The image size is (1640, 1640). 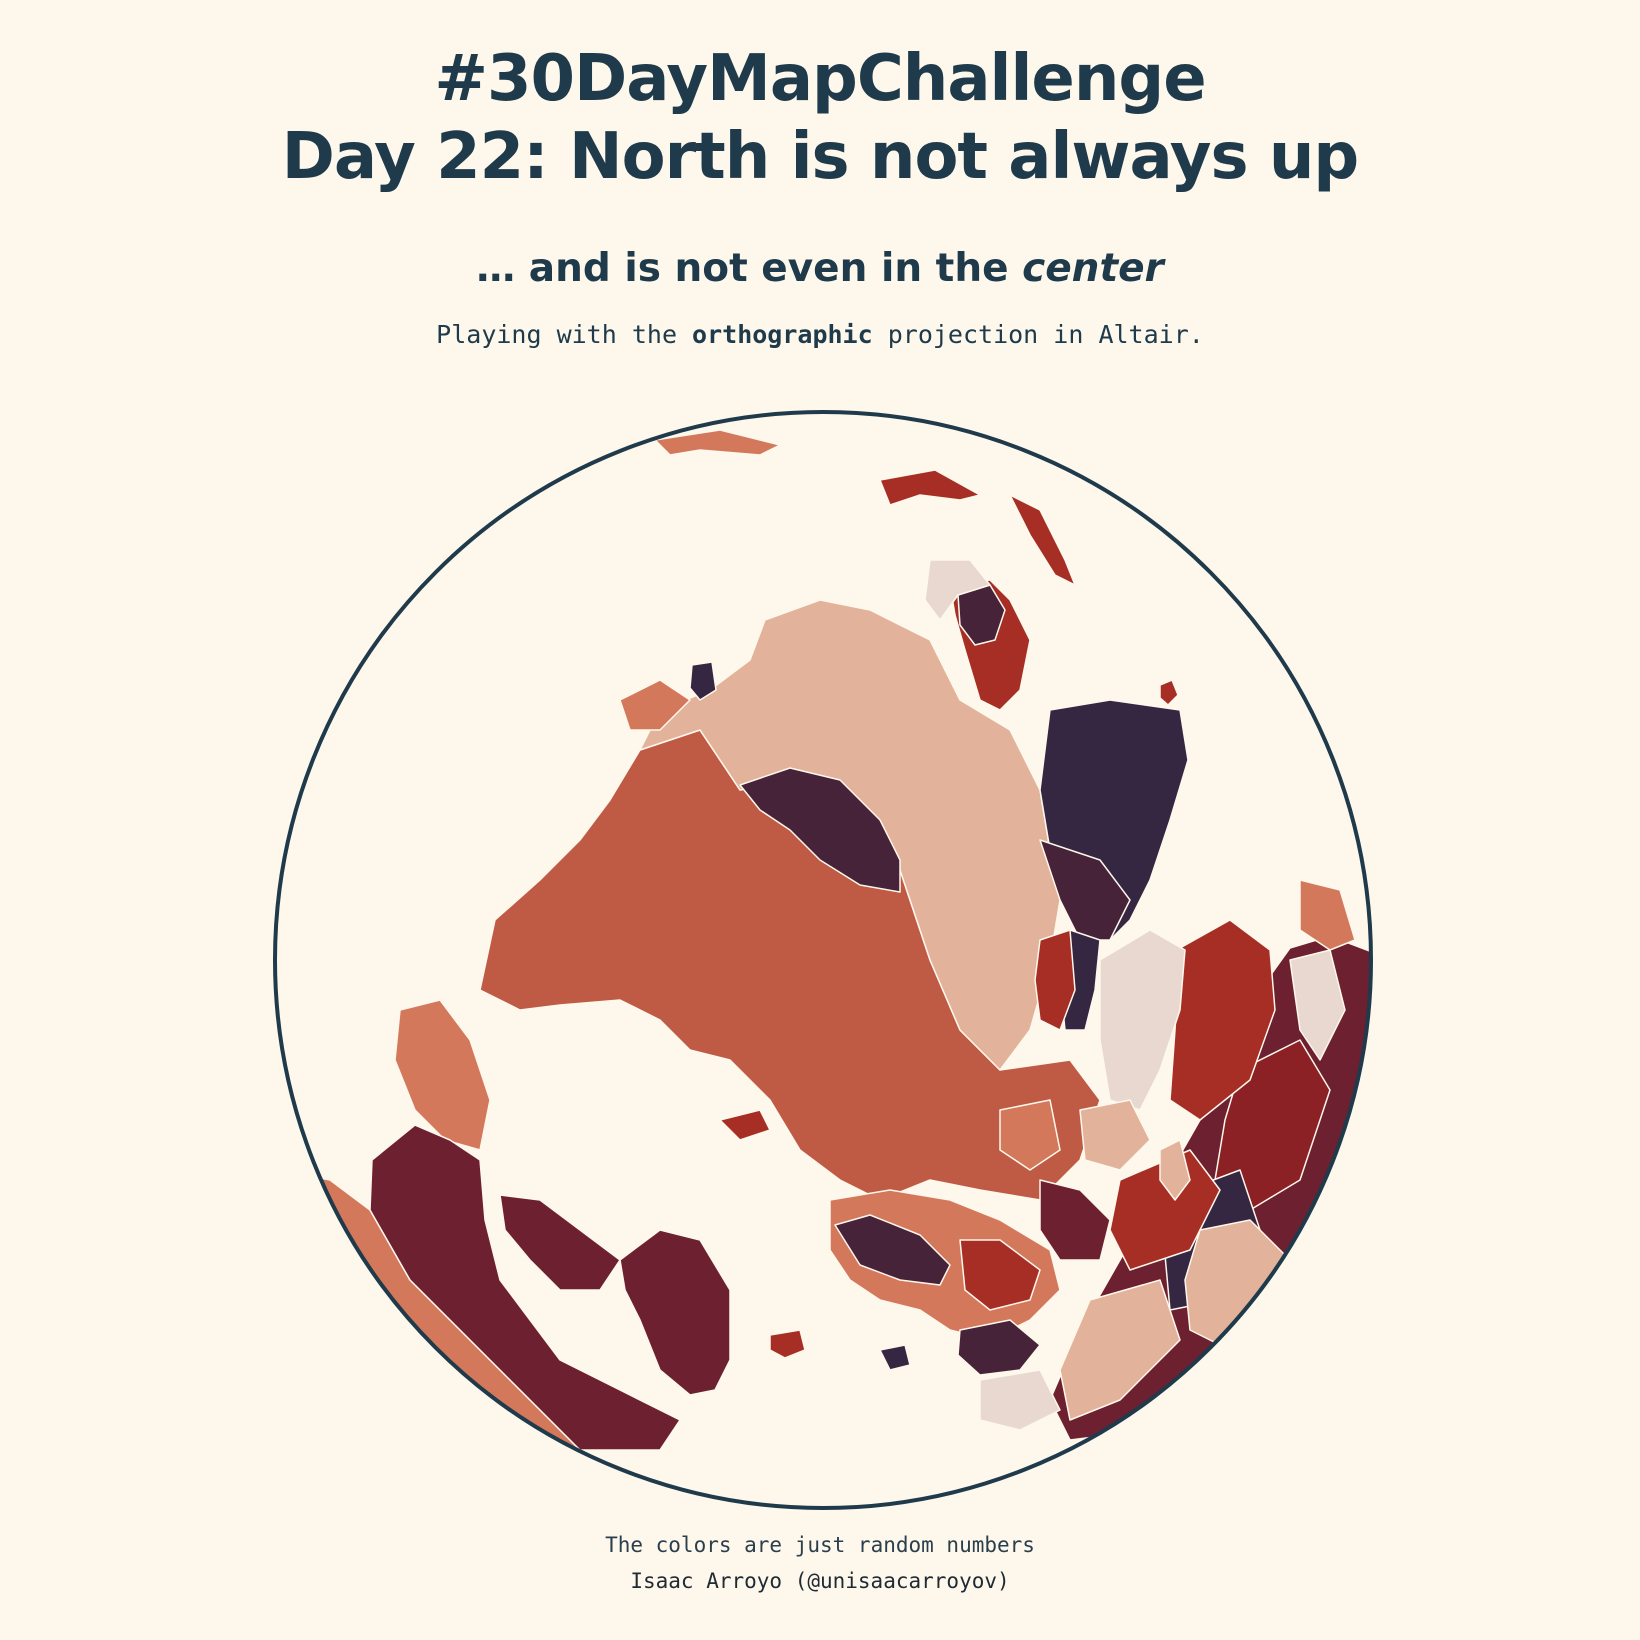 What do you see at coordinates (787, 1344) in the screenshot?
I see `region-iceland` at bounding box center [787, 1344].